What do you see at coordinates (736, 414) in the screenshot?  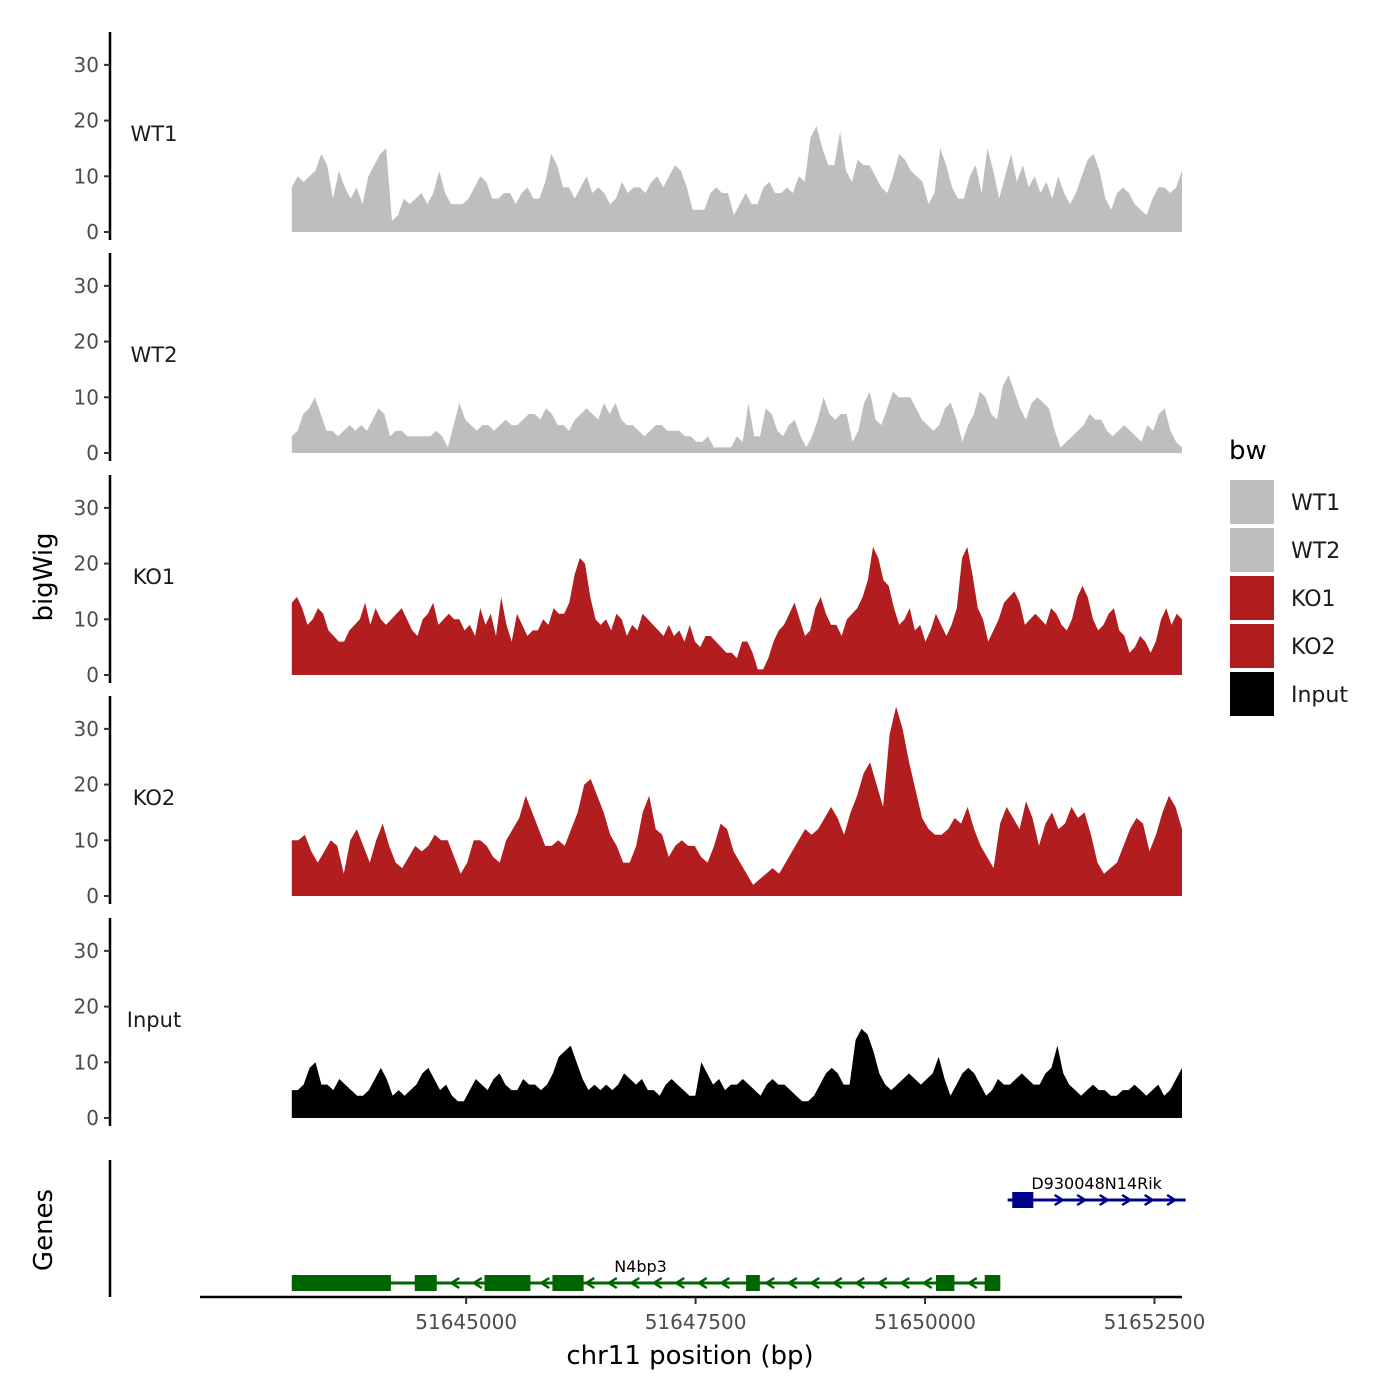 I see `coverage-area-wt2` at bounding box center [736, 414].